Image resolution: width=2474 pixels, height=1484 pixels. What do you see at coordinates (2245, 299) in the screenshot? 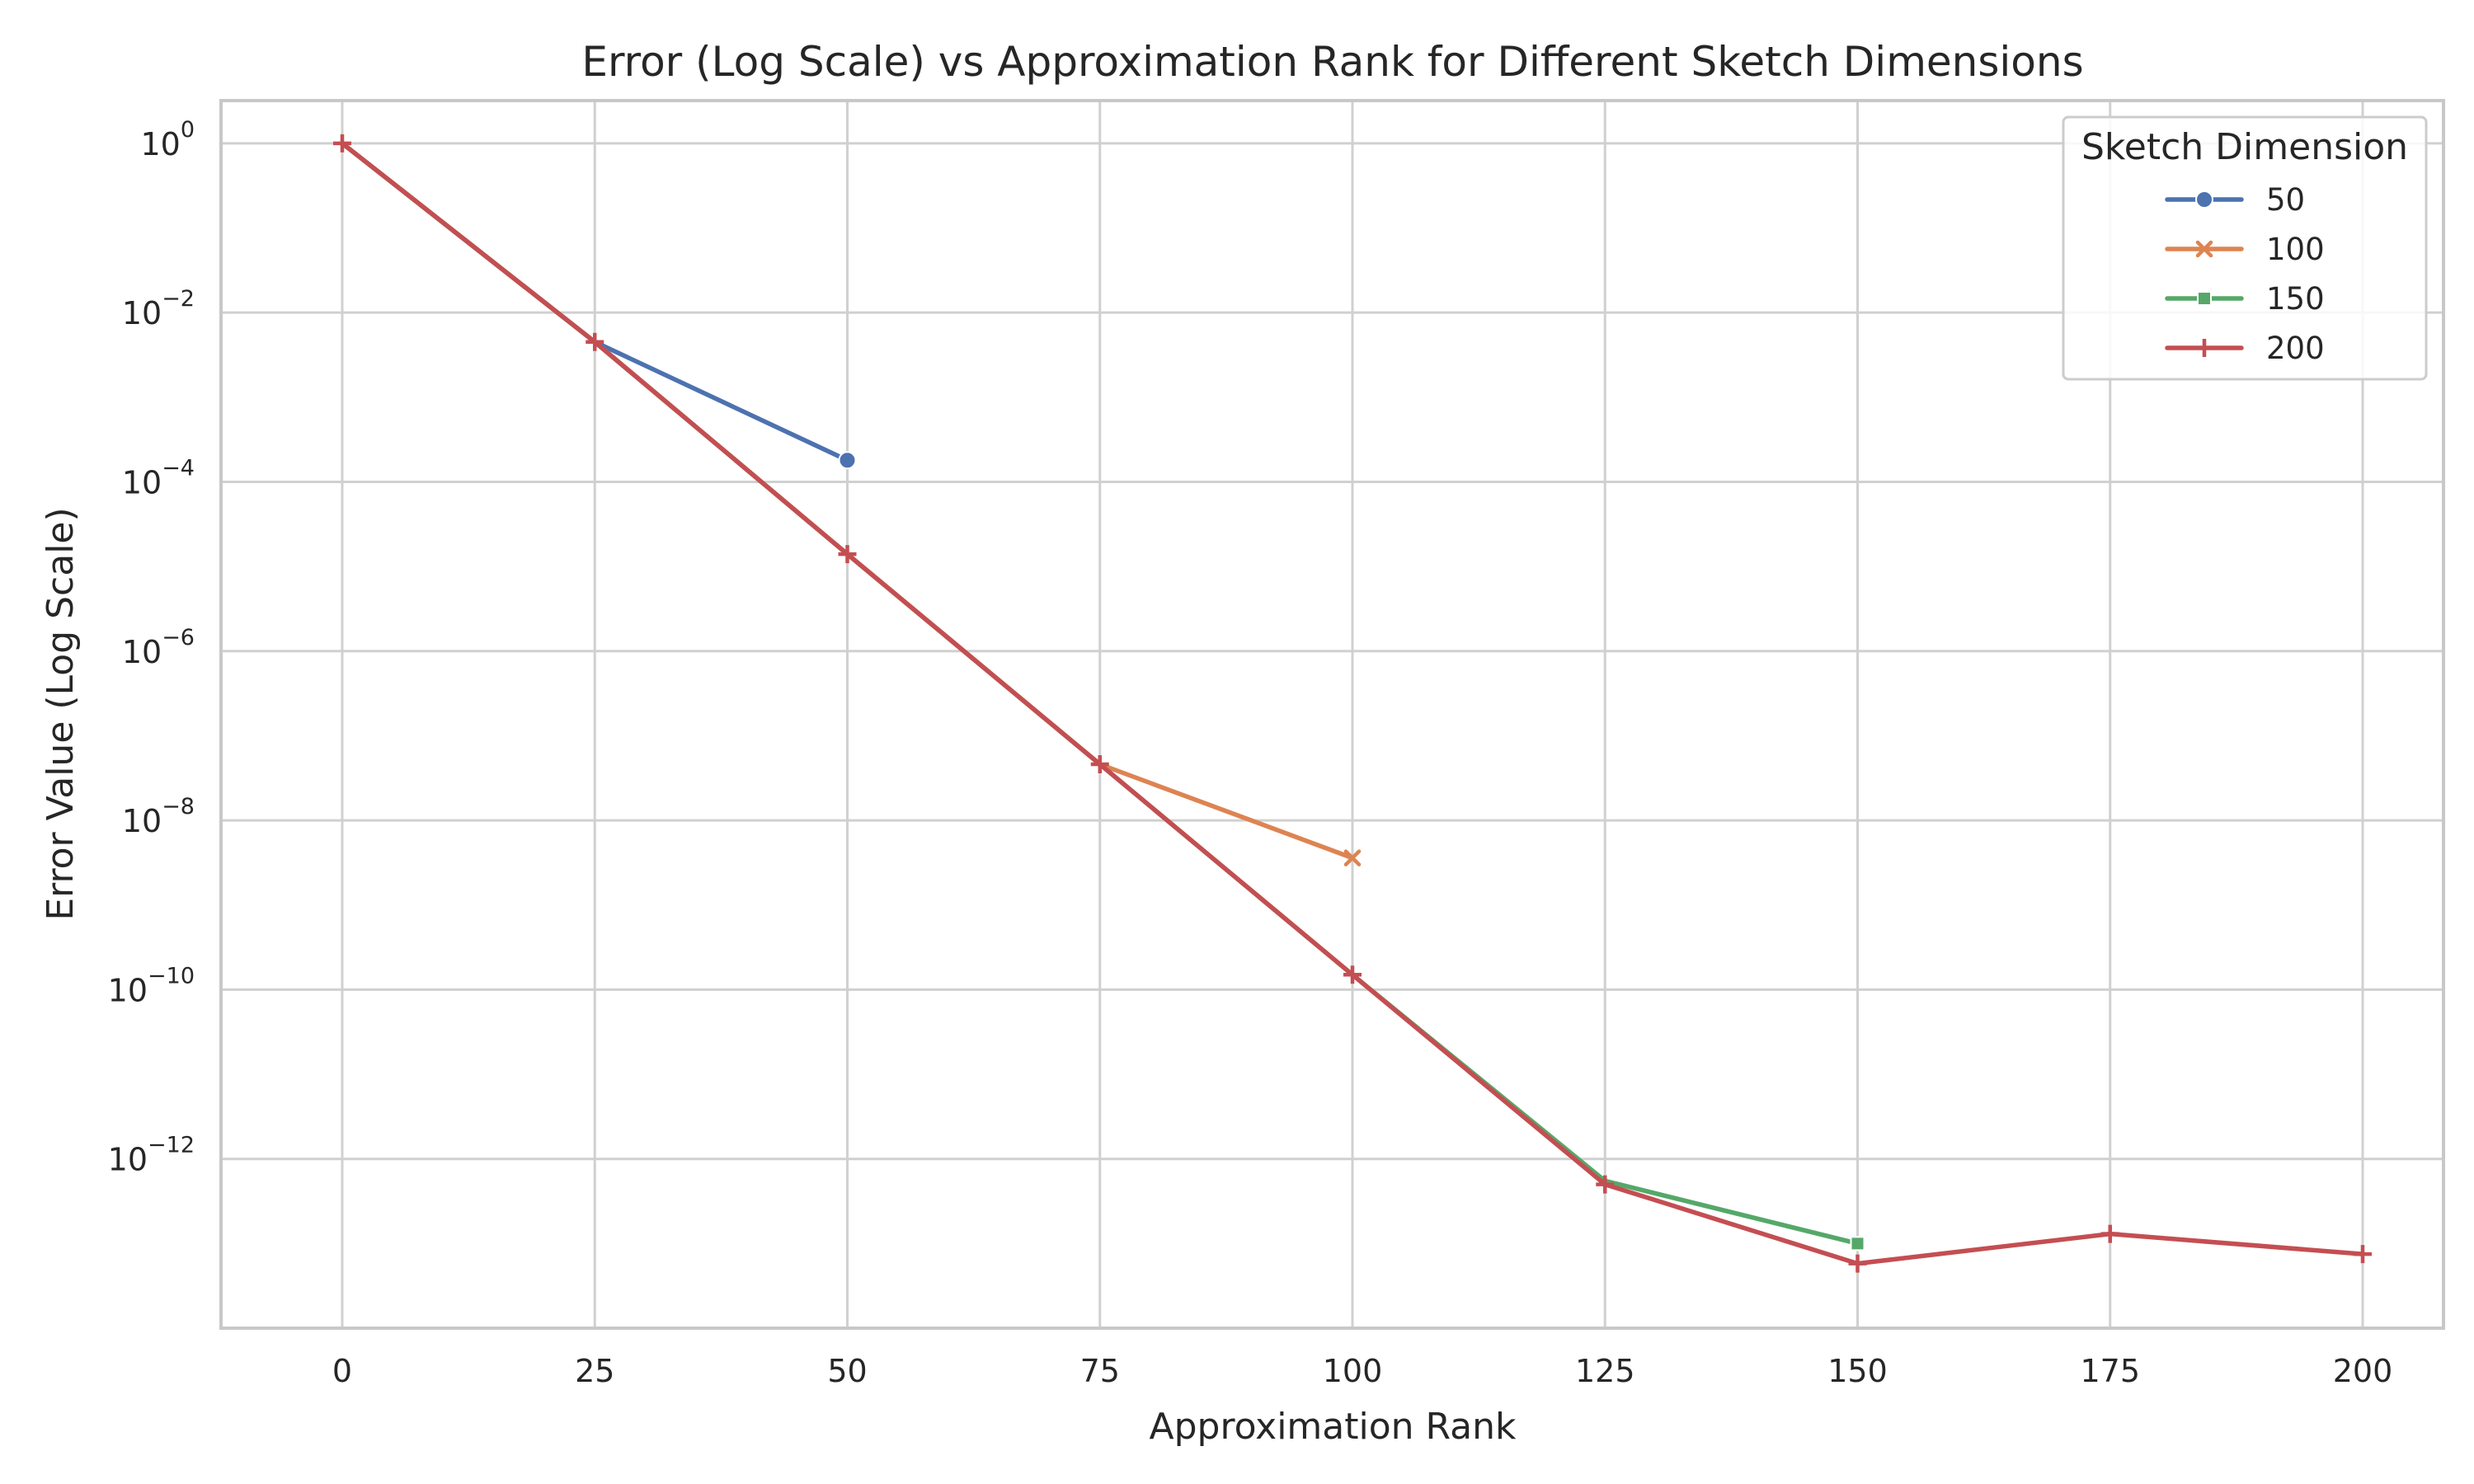
I see `legend-entry-150: 150` at bounding box center [2245, 299].